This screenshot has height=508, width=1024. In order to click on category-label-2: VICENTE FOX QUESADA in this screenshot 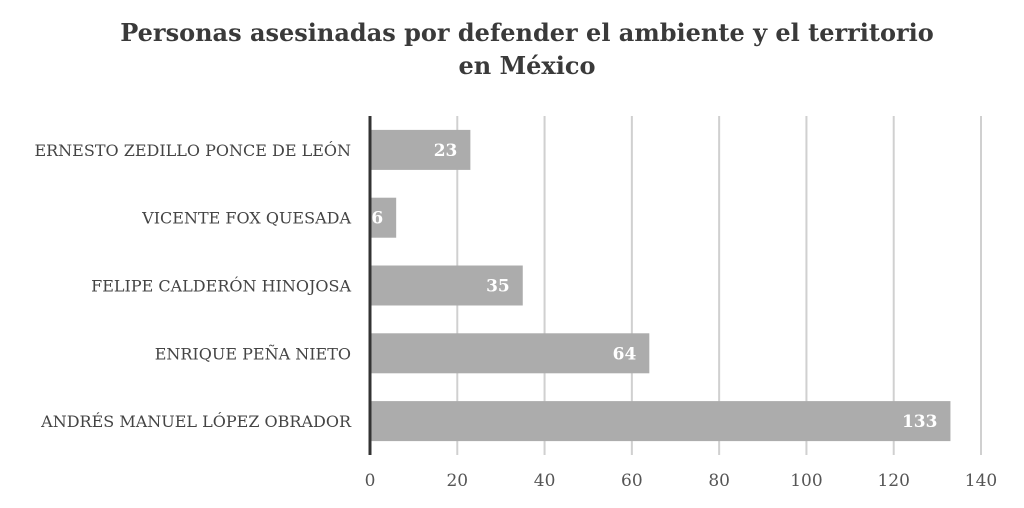, I will do `click(246, 218)`.